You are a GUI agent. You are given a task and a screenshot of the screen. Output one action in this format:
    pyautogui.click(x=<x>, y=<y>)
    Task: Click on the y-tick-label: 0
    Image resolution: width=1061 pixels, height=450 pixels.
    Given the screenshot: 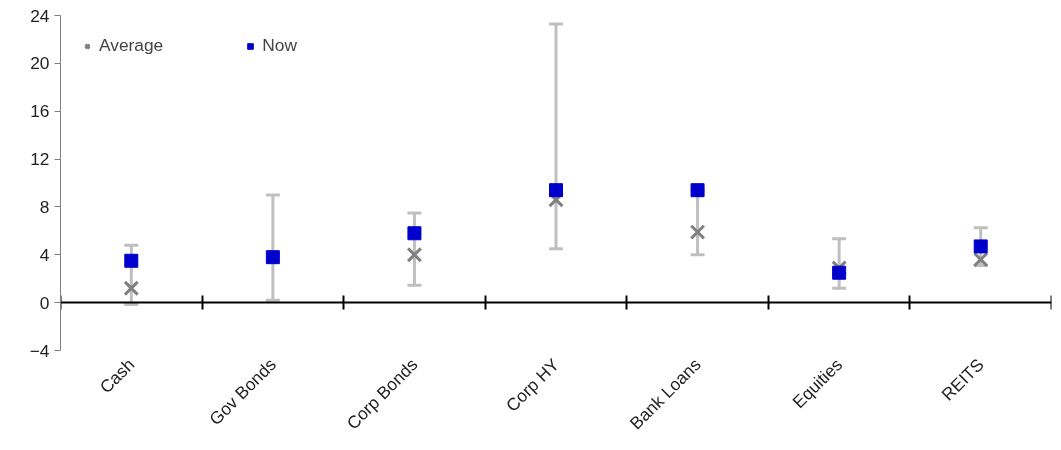 What is the action you would take?
    pyautogui.click(x=44, y=302)
    